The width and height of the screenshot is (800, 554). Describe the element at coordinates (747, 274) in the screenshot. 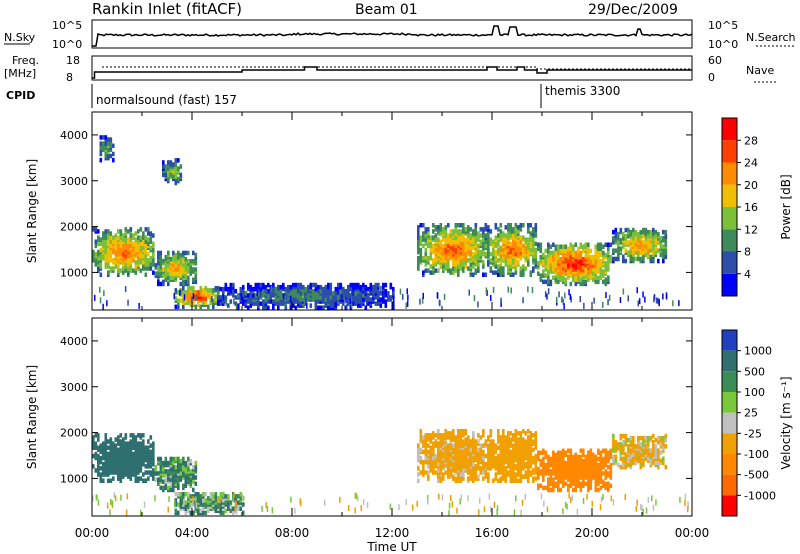

I see `colorbar-tick-label: 4` at that location.